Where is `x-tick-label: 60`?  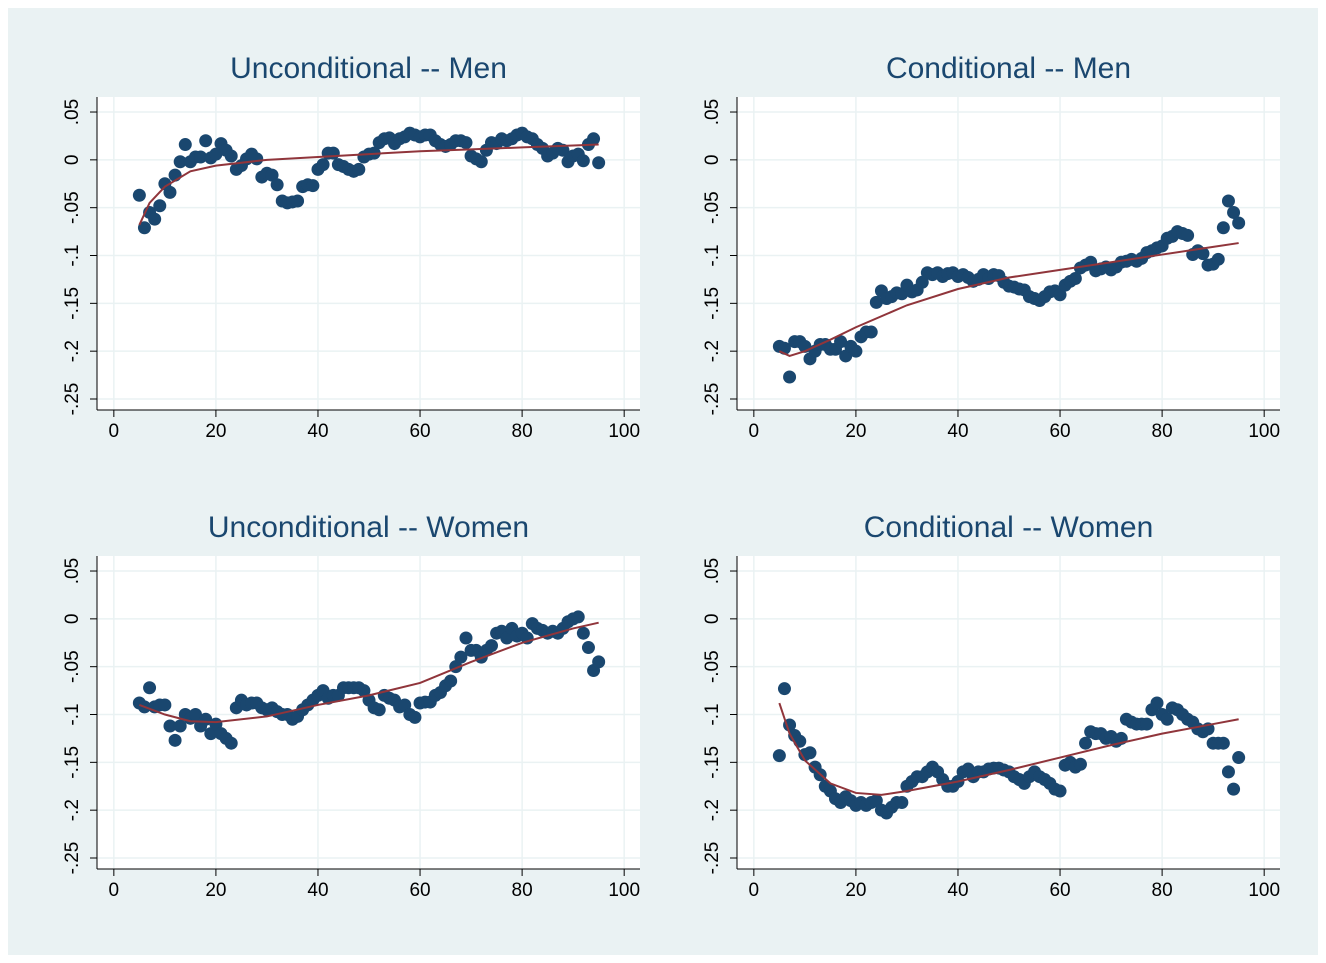 x-tick-label: 60 is located at coordinates (1059, 890).